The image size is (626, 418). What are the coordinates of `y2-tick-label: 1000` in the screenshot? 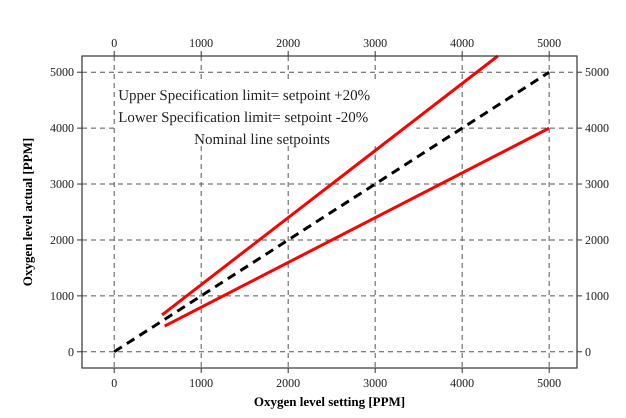 It's located at (597, 295).